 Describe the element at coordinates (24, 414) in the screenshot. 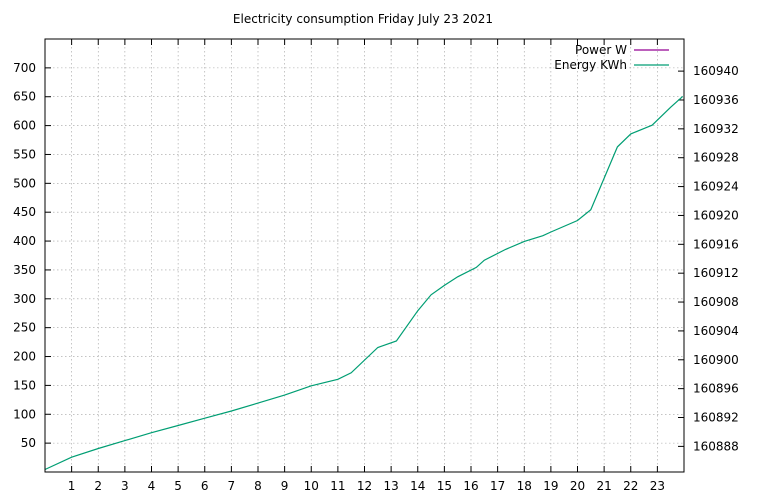

I see `y-tick-label: 100` at that location.